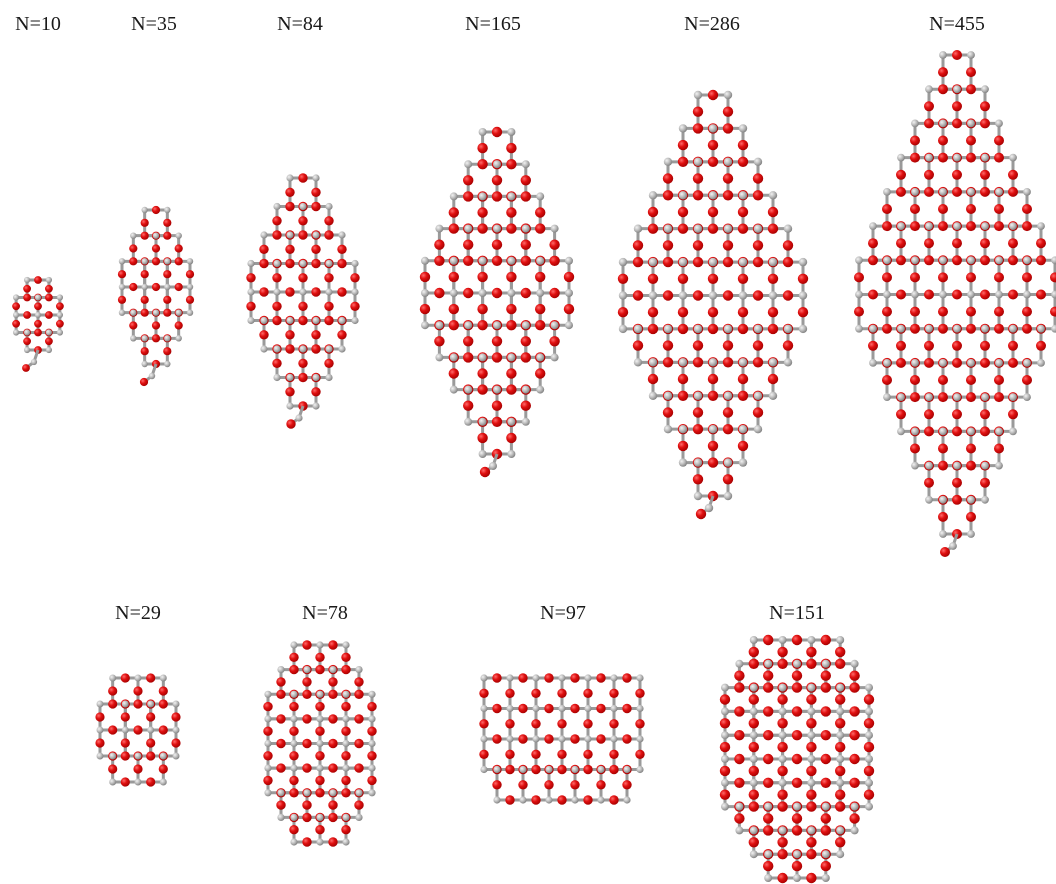  Describe the element at coordinates (797, 613) in the screenshot. I see `cluster-label-n151: N=151` at that location.